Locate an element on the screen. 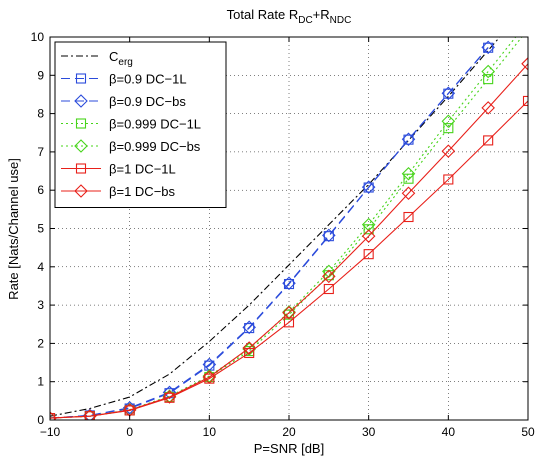  legend-label: β=1 DC−1L is located at coordinates (142, 169).